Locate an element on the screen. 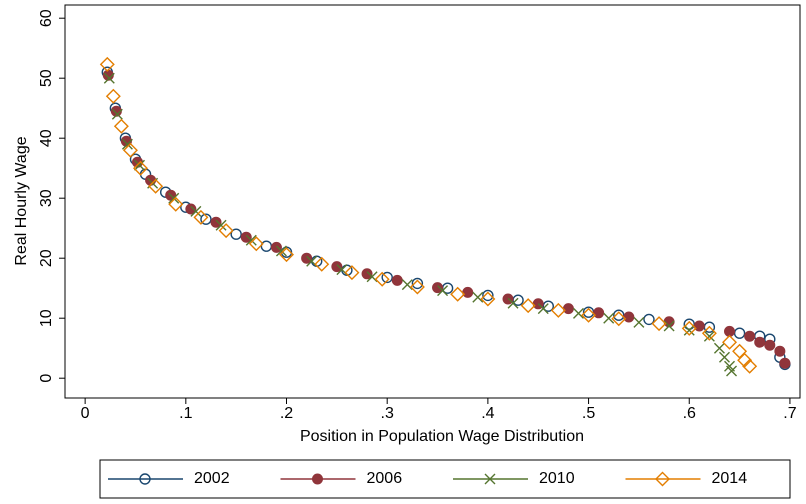  x-tick-label: .1 is located at coordinates (185, 413).